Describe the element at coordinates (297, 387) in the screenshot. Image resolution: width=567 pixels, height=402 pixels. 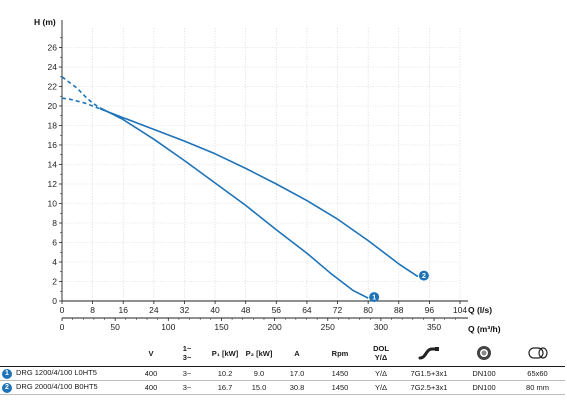
I see `amps-cell: 30.8` at that location.